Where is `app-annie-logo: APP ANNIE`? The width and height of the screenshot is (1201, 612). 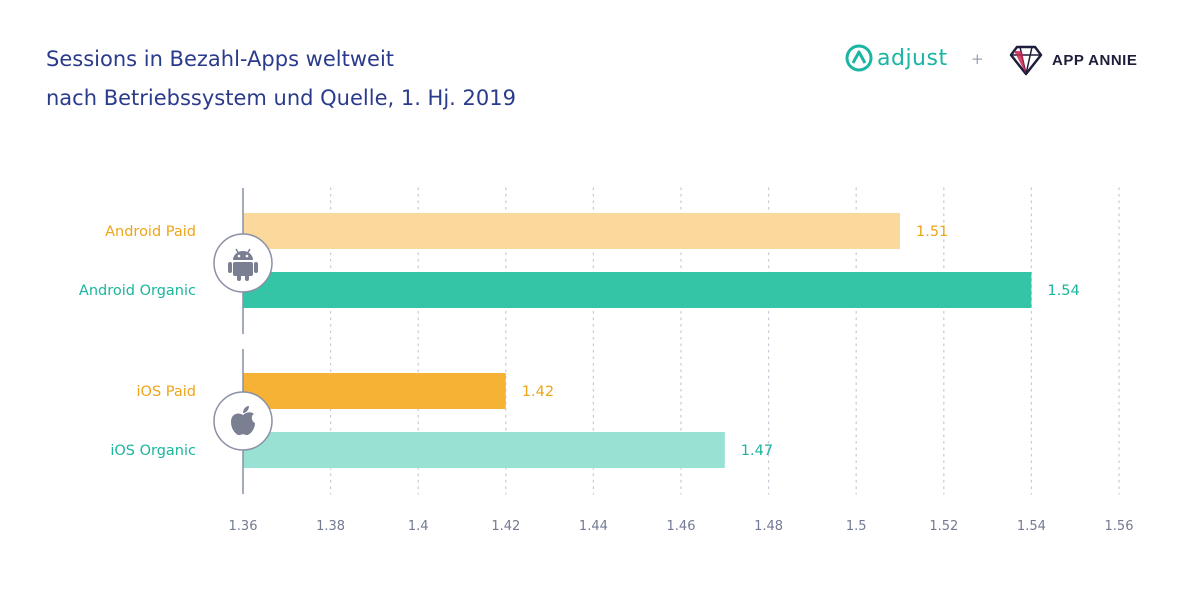 app-annie-logo: APP ANNIE is located at coordinates (1072, 60).